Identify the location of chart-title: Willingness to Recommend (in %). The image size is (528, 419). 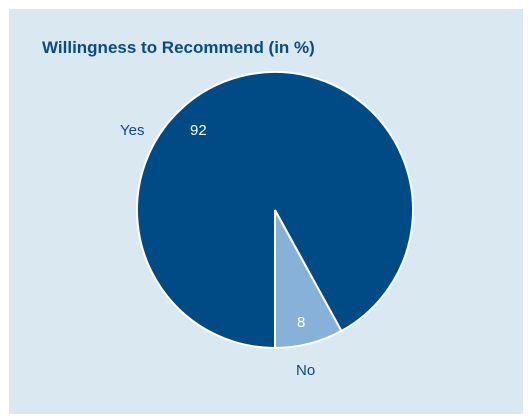
(178, 47).